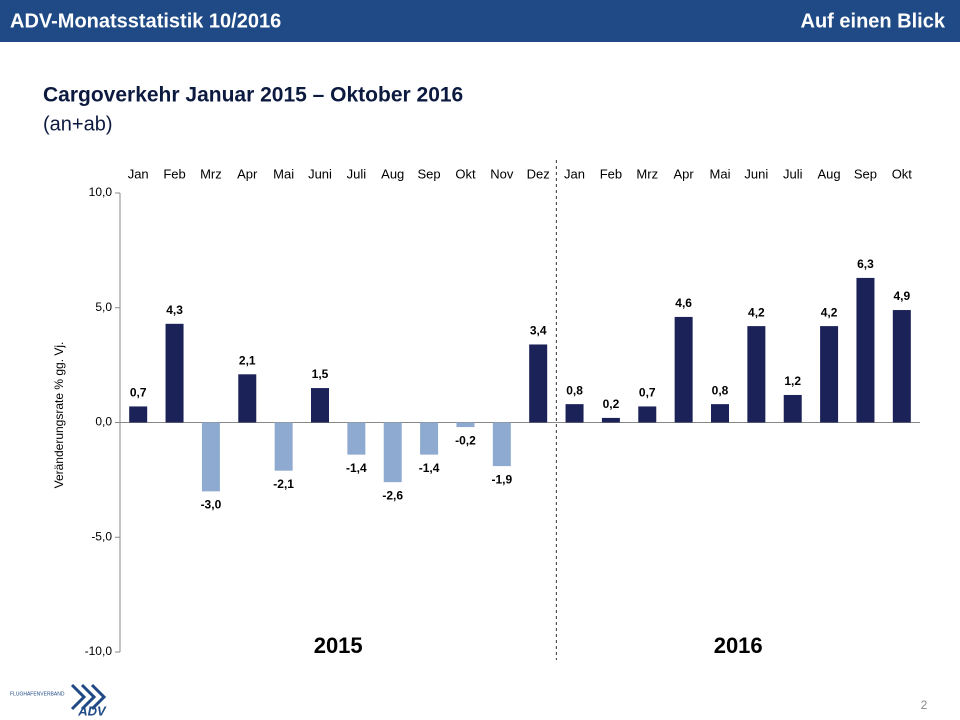 The height and width of the screenshot is (720, 960). I want to click on logo-icon, so click(88, 697).